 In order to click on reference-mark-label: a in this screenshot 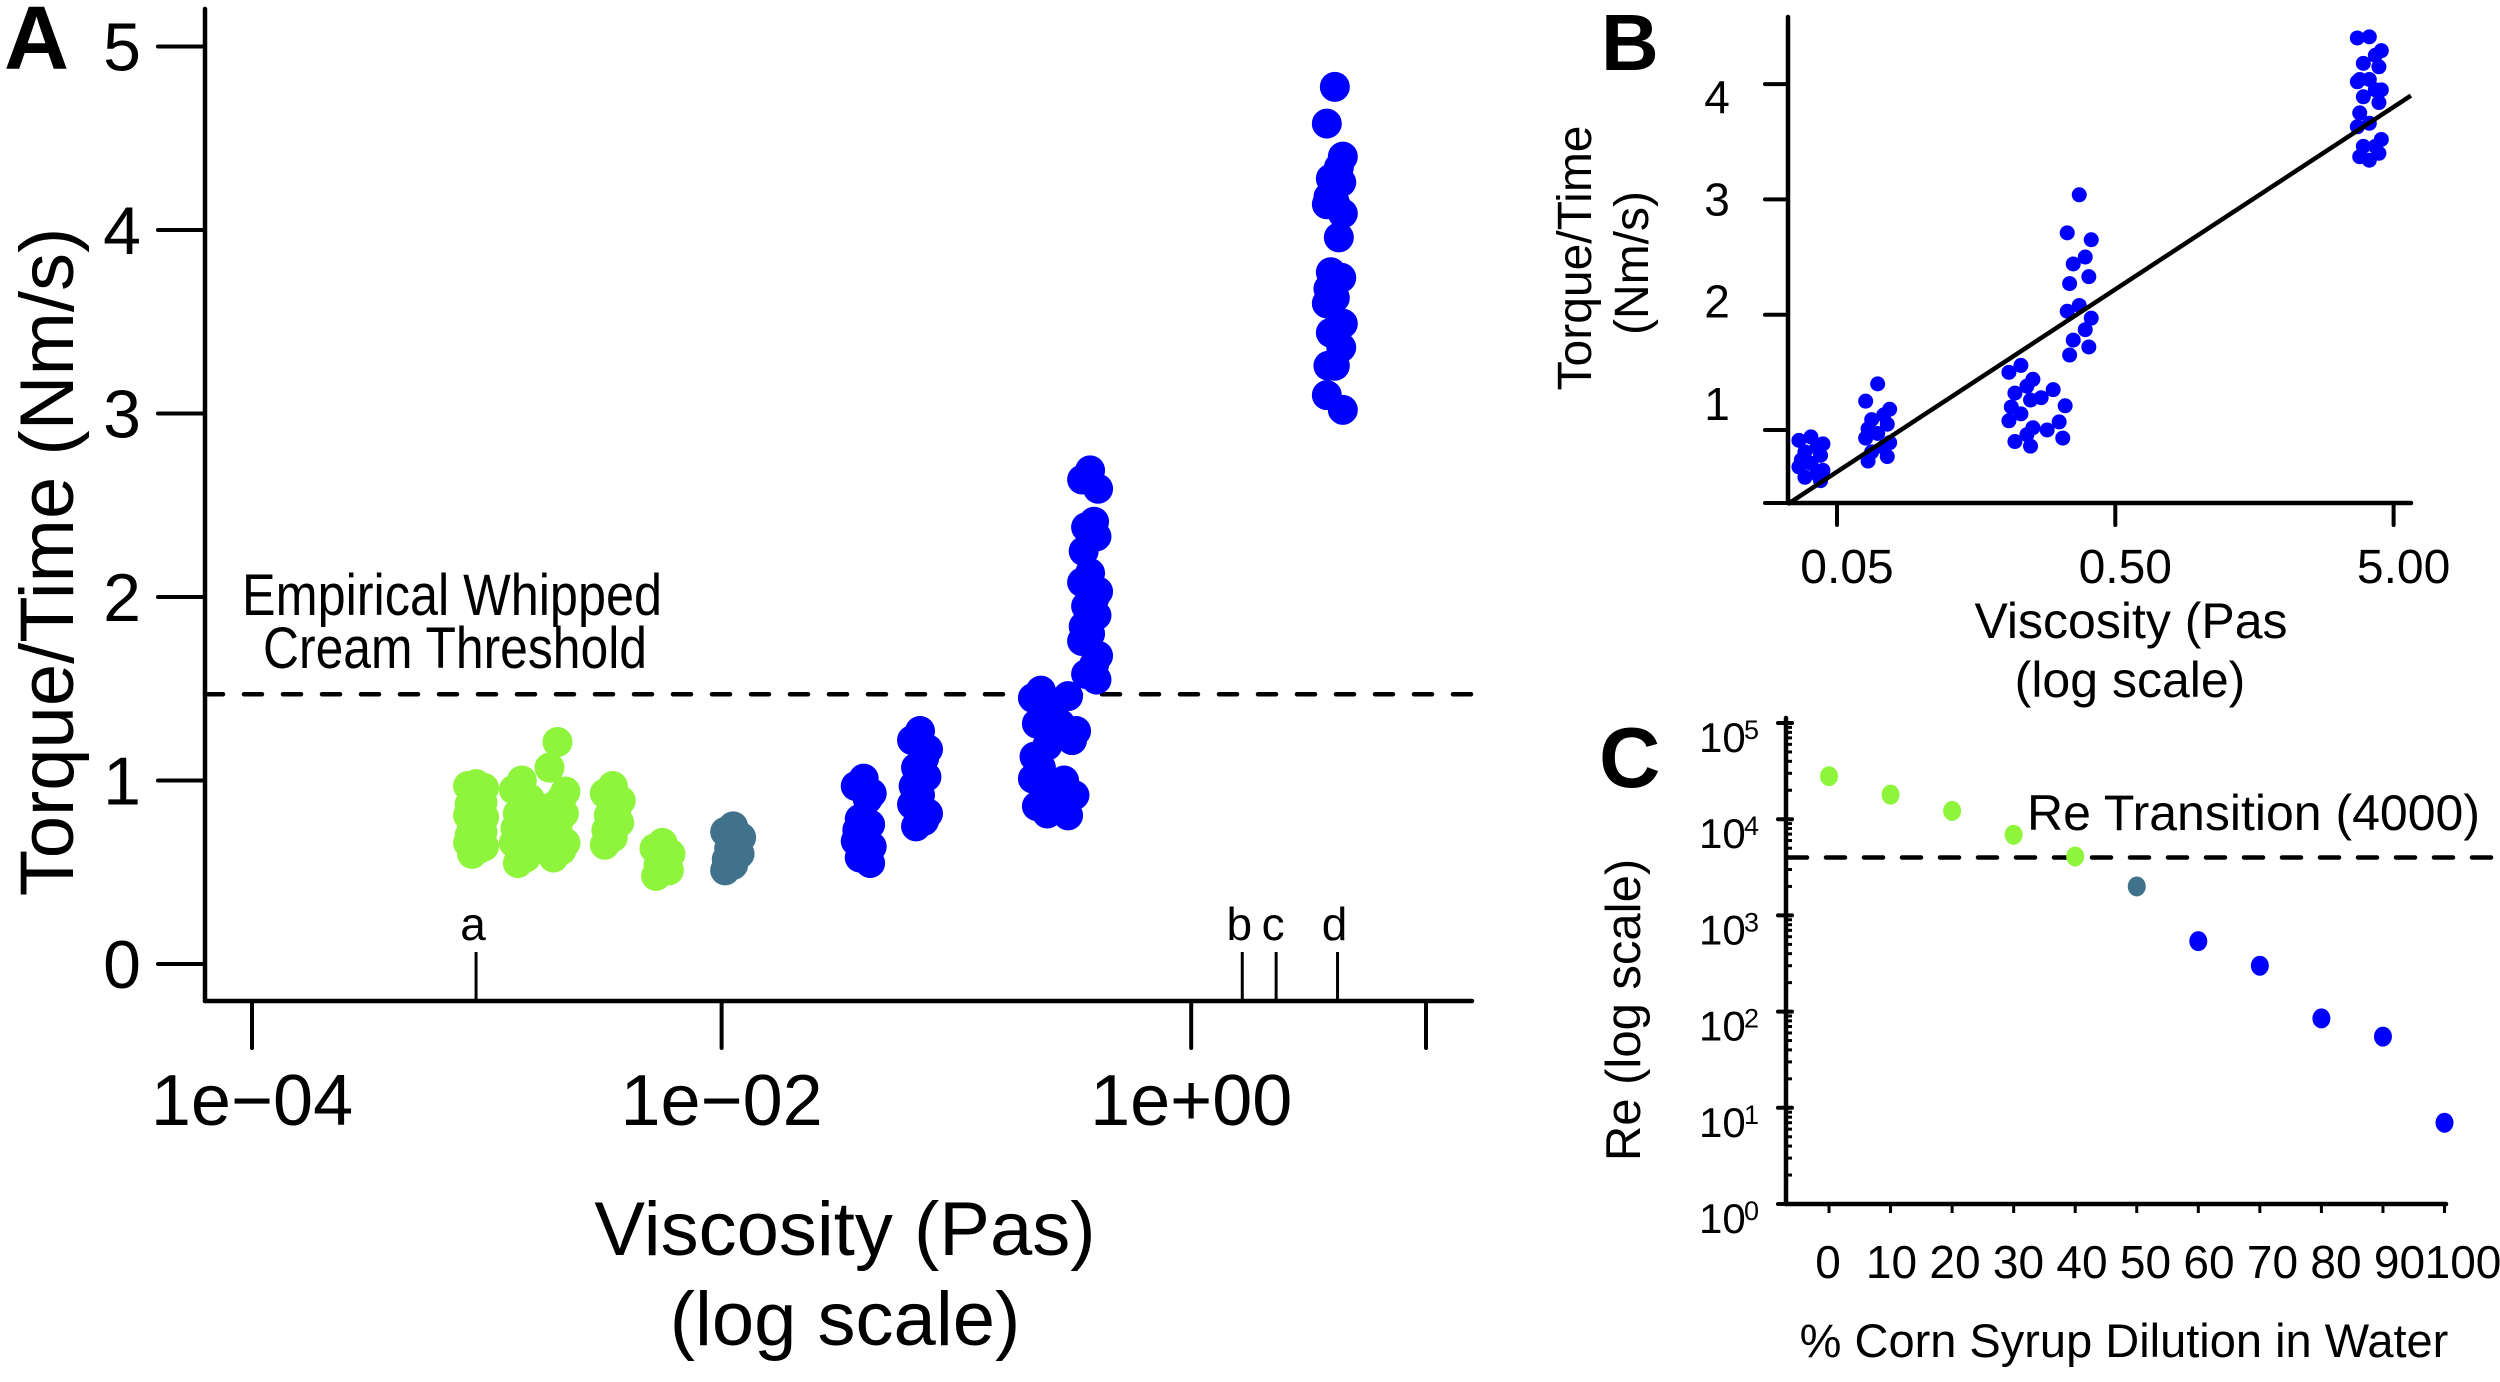, I will do `click(473, 924)`.